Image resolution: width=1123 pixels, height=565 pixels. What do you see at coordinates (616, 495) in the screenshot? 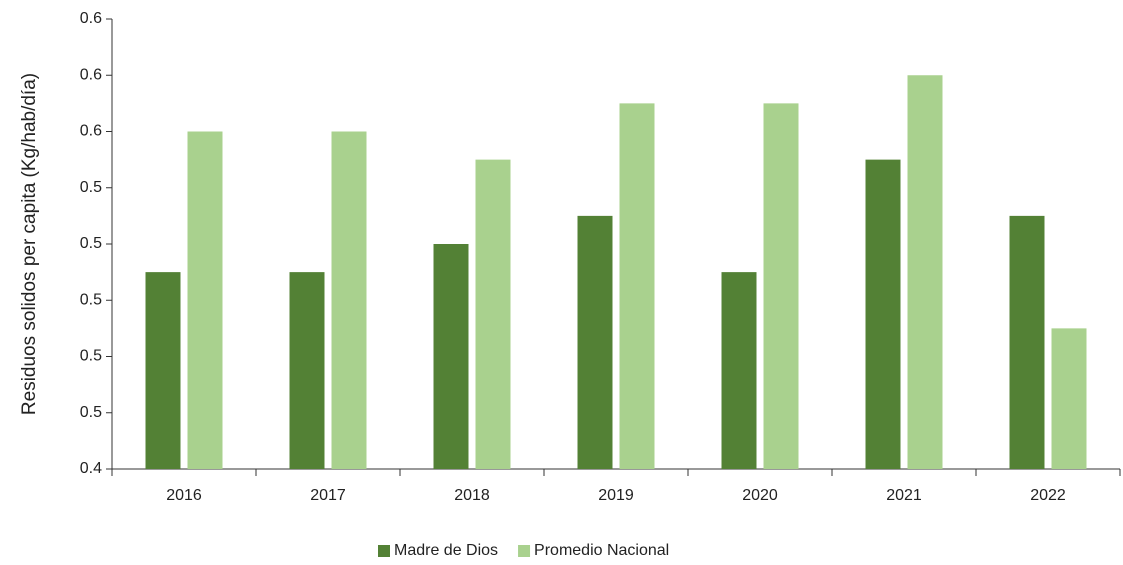
I see `x-tick-label: 2019` at bounding box center [616, 495].